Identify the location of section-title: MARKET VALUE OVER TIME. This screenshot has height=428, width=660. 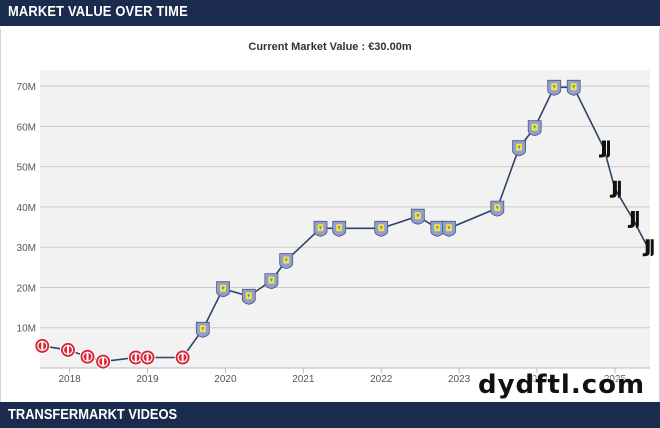
(98, 11).